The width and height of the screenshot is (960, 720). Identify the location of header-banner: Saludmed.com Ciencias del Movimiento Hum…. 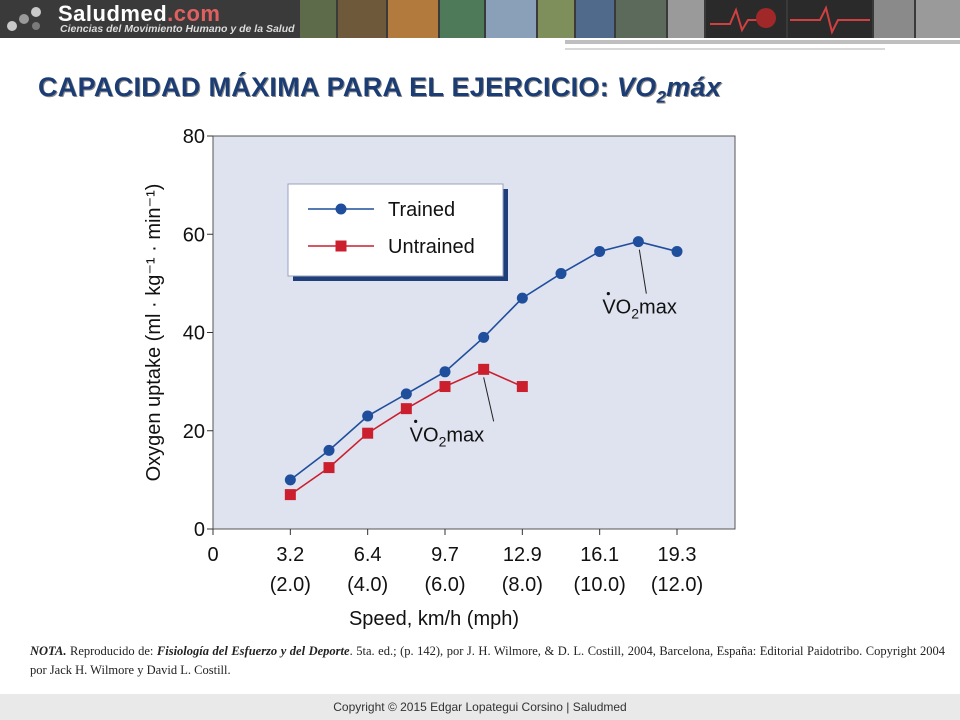
(480, 19).